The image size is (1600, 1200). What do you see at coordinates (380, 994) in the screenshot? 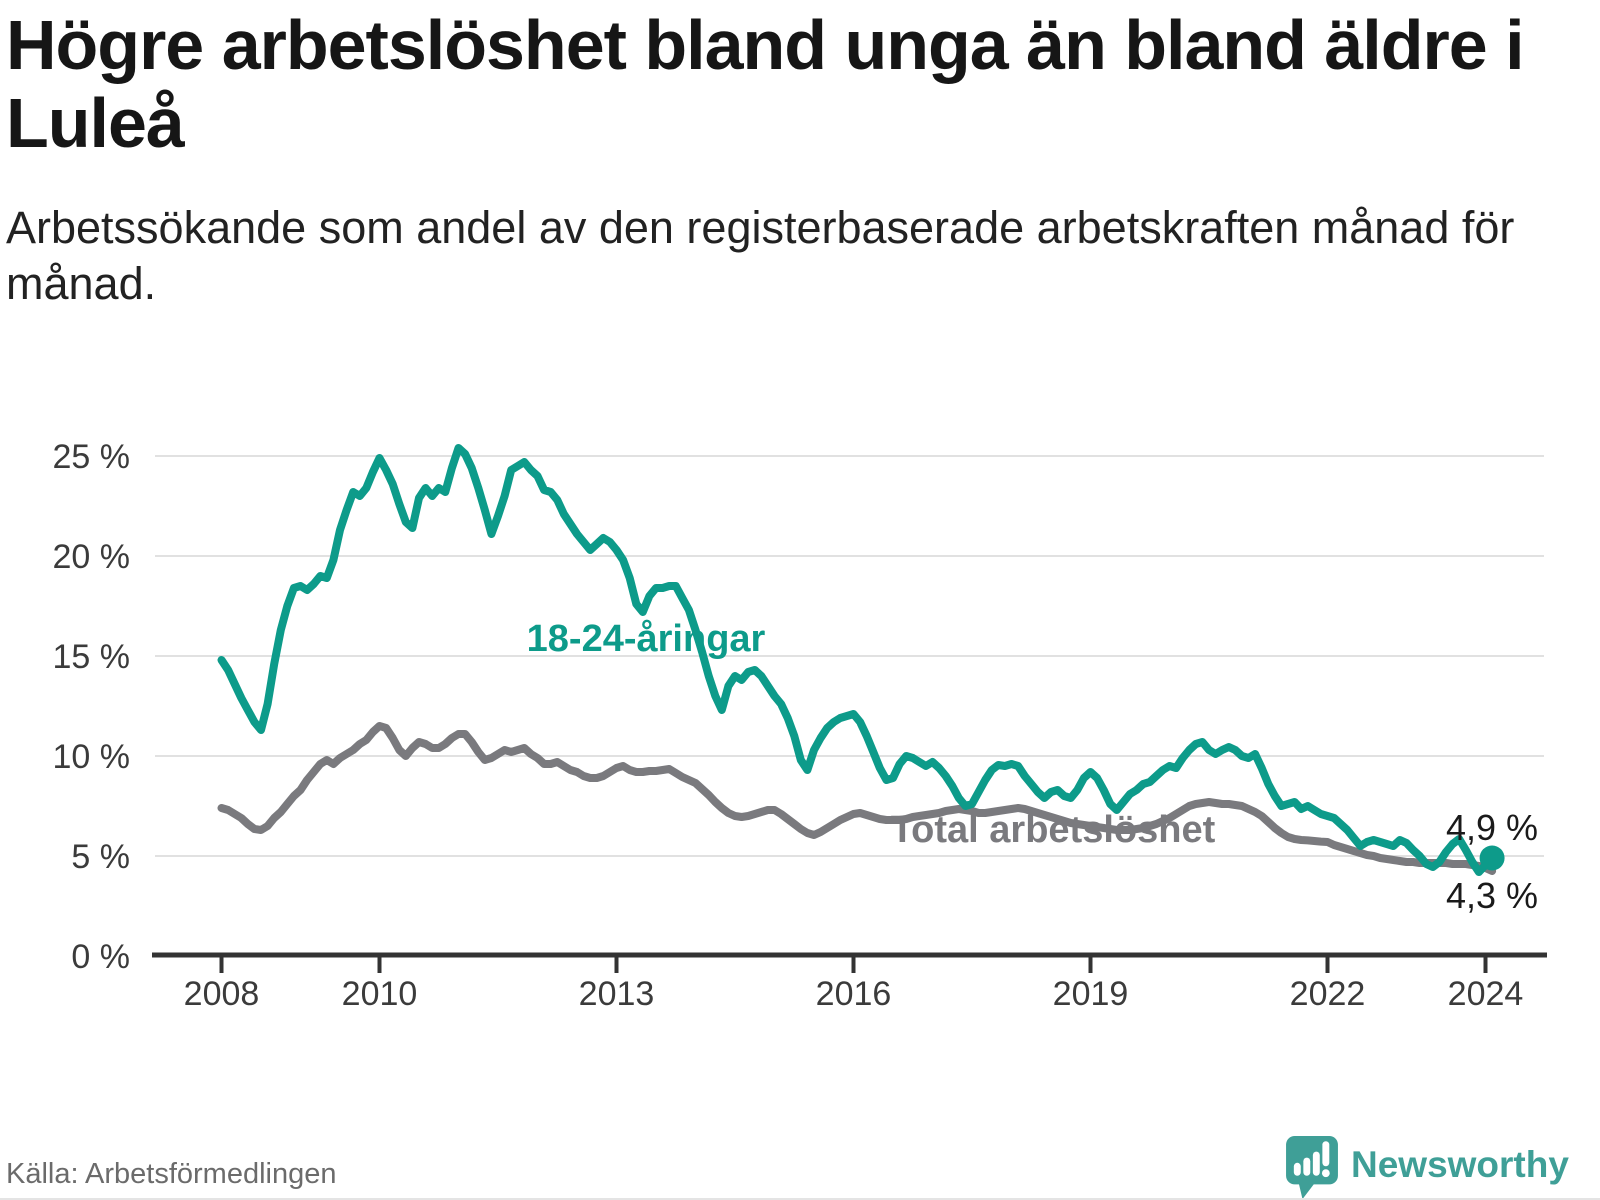
I see `x-tick-label-2010: 2010` at bounding box center [380, 994].